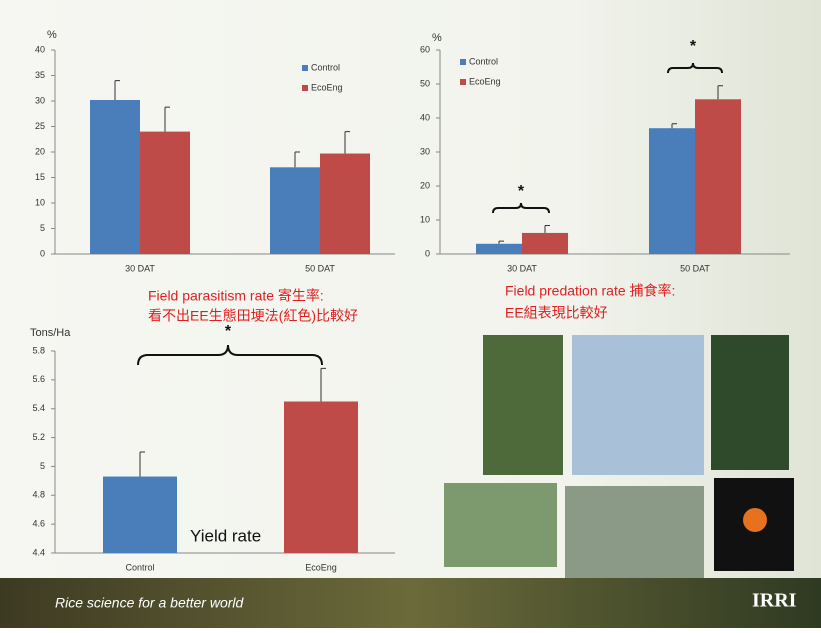 The height and width of the screenshot is (633, 821). I want to click on annotation: Field parasitism rate 寄生率:, so click(236, 296).